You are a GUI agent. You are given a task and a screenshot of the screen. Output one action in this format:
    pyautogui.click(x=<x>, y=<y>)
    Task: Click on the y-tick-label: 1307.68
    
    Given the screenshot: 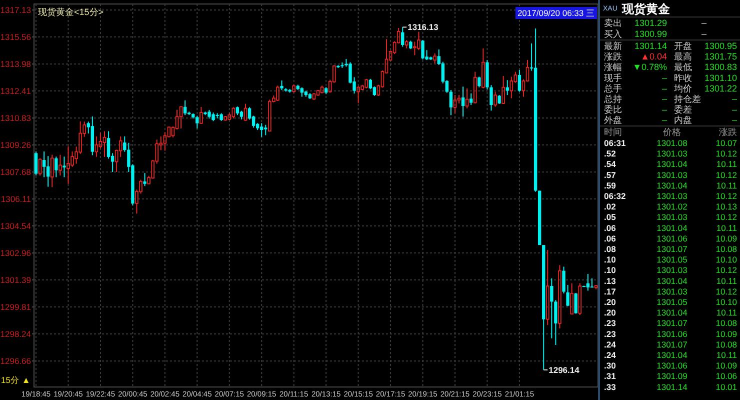 What is the action you would take?
    pyautogui.click(x=16, y=172)
    